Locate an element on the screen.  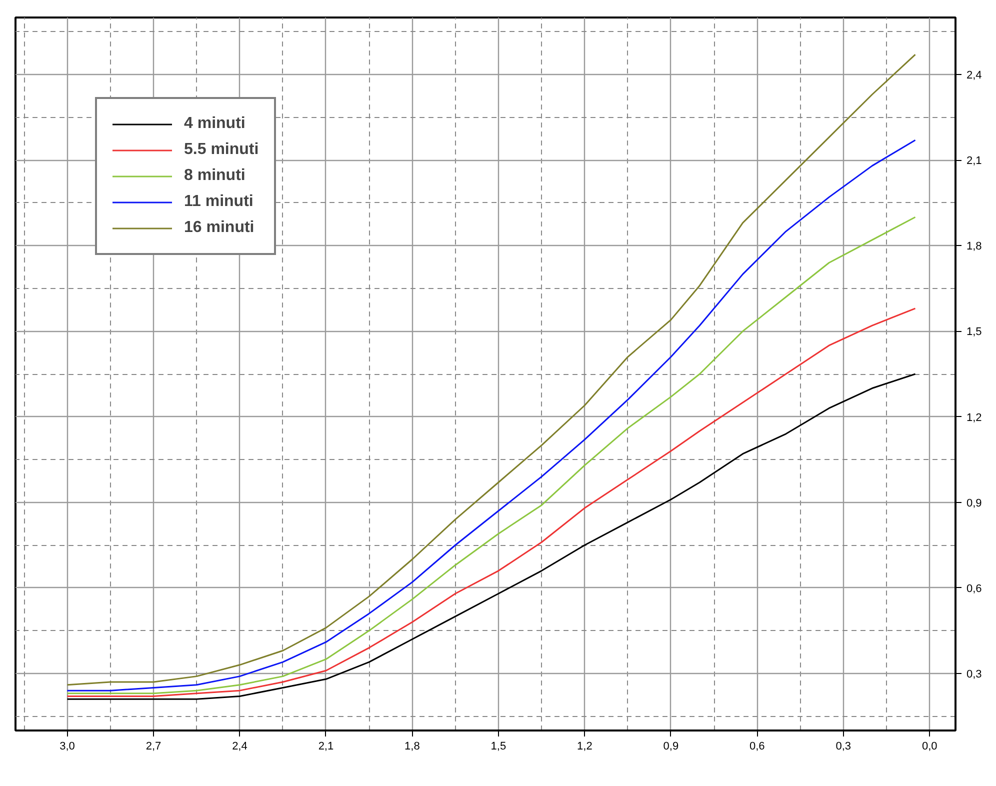
x-tick-label: 0,0 is located at coordinates (930, 746).